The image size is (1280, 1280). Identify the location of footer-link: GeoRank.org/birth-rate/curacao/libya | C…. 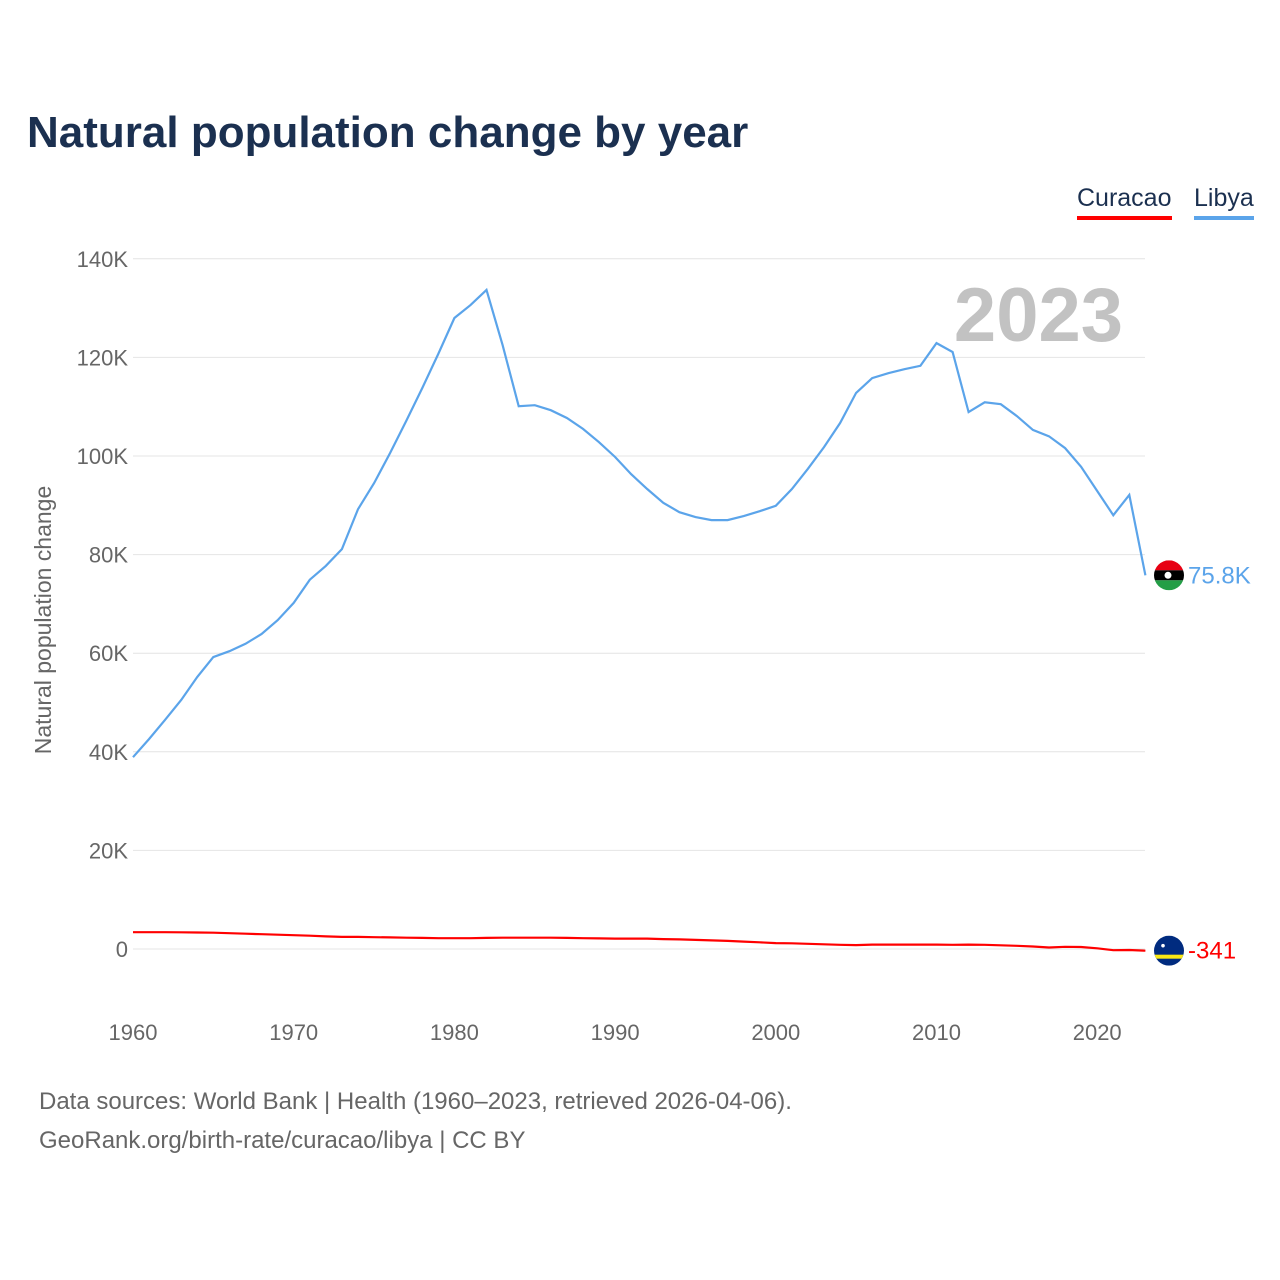
(282, 1140).